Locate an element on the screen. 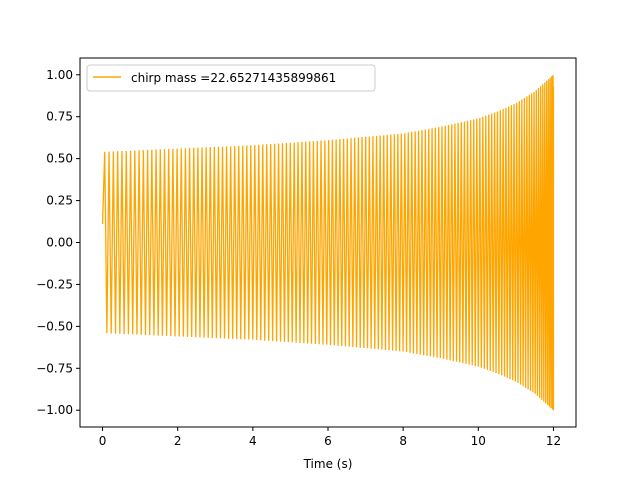 This screenshot has width=640, height=480. y-tick-label: 0.00 is located at coordinates (59, 243).